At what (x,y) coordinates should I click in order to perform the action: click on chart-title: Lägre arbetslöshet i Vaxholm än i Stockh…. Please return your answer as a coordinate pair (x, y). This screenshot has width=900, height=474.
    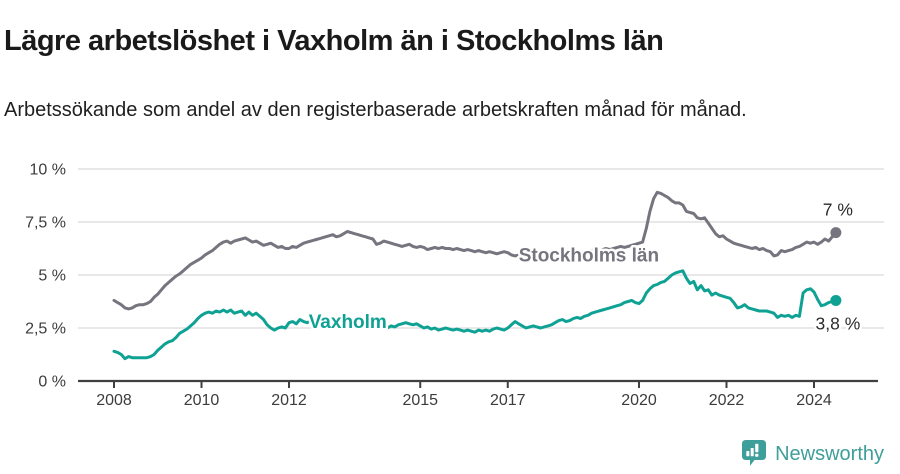
    Looking at the image, I should click on (334, 41).